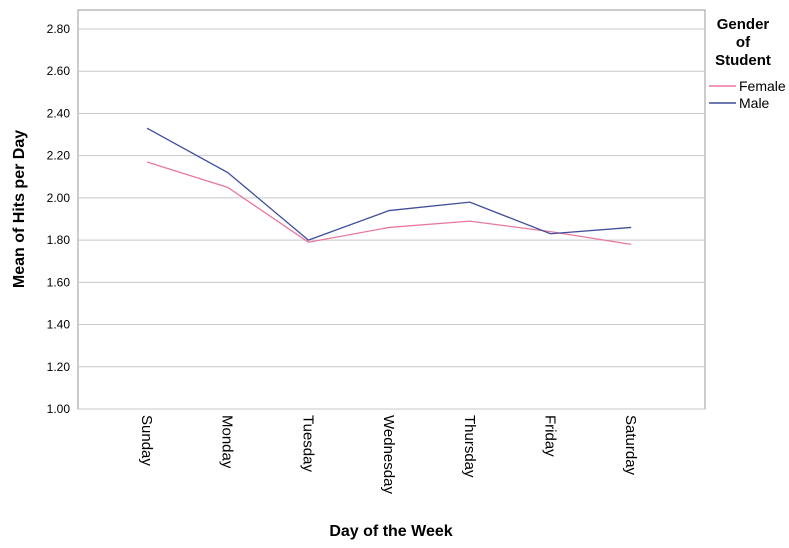  What do you see at coordinates (59, 198) in the screenshot?
I see `y-tick-label: 2.00` at bounding box center [59, 198].